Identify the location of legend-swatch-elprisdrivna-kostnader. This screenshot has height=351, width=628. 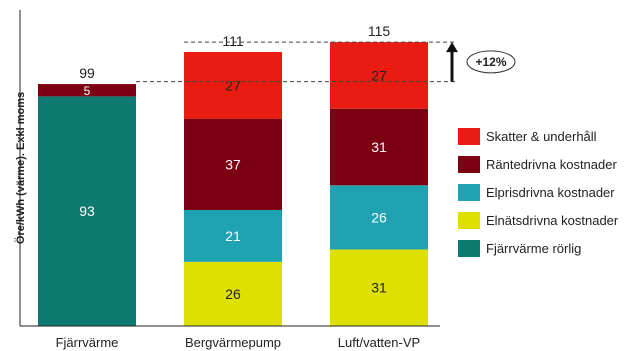
(469, 192).